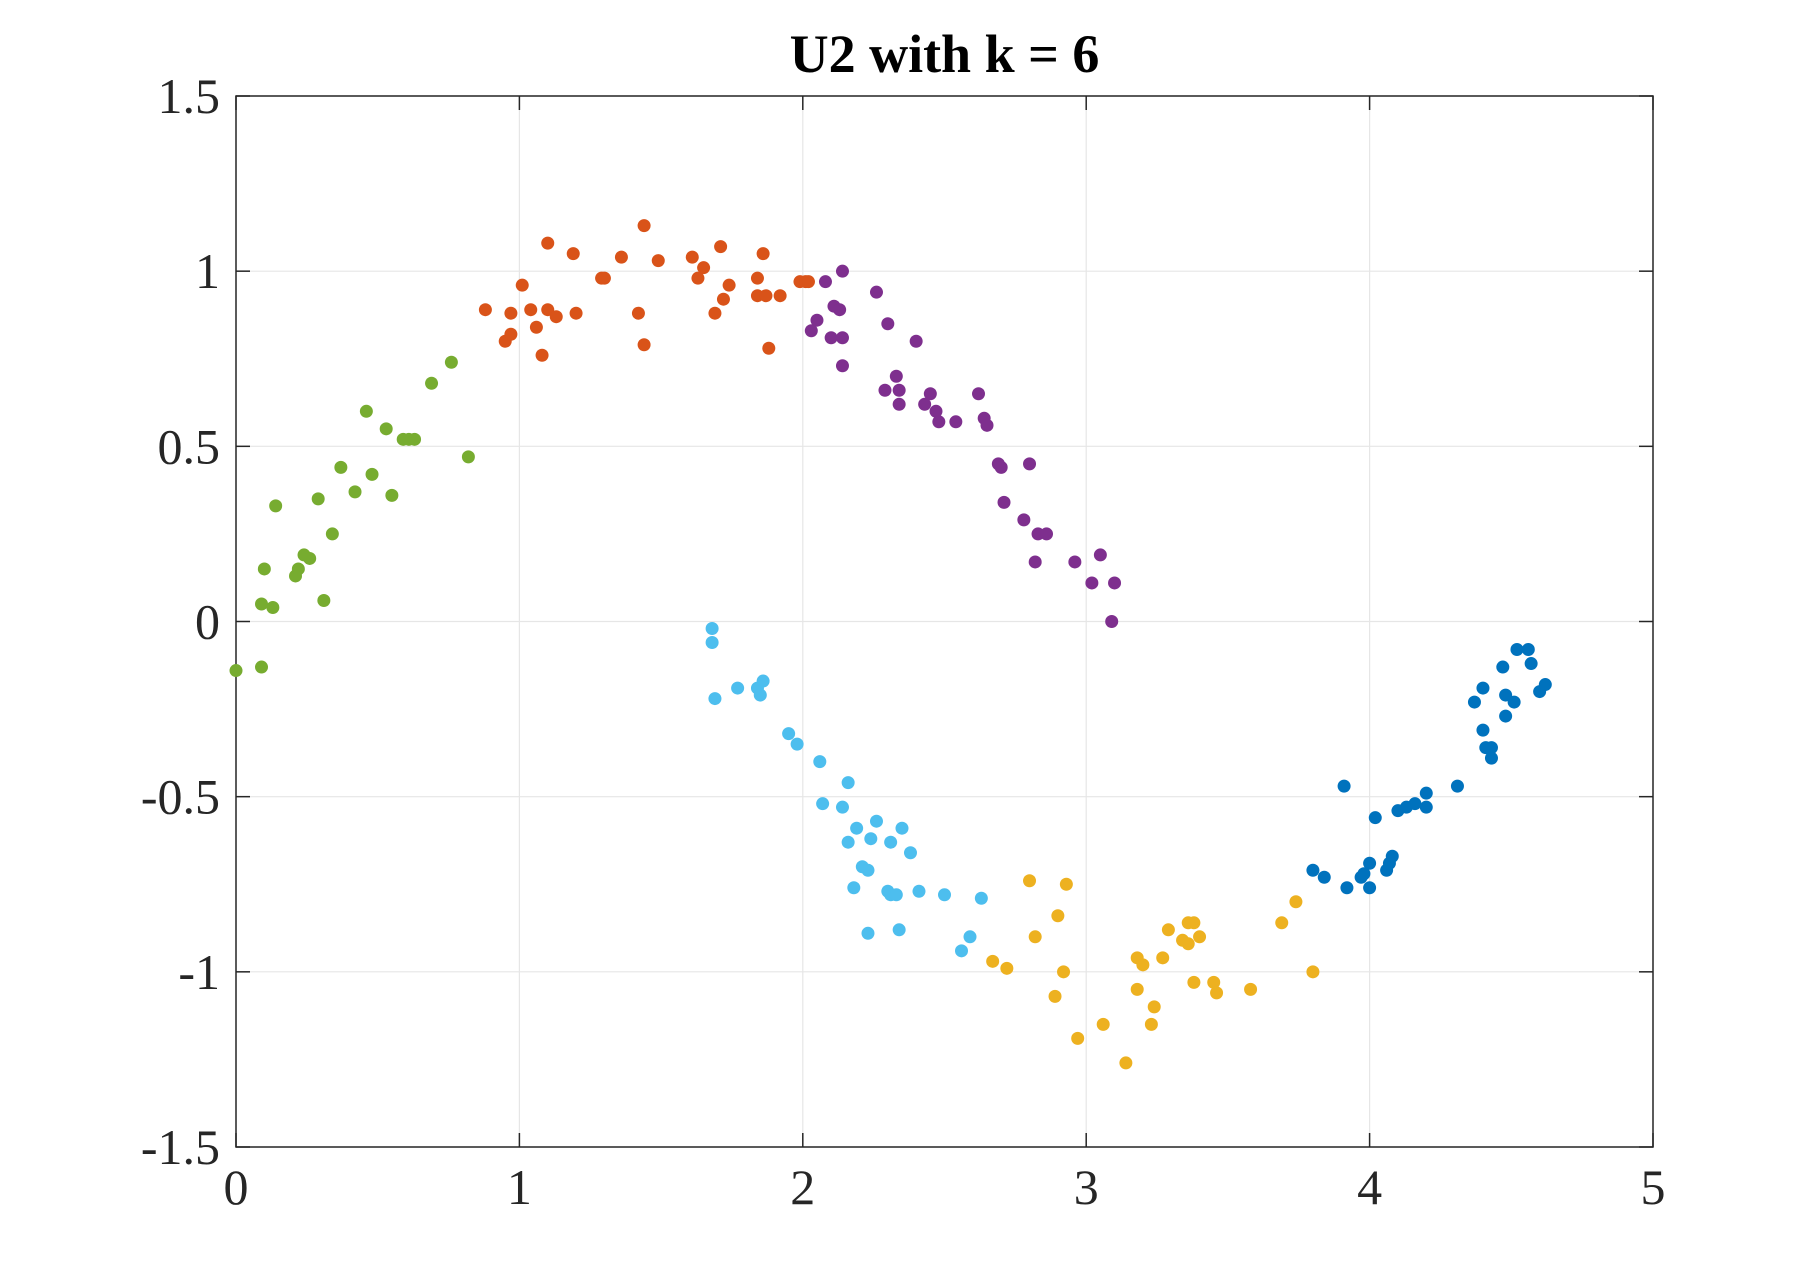 Image resolution: width=1800 pixels, height=1270 pixels. Describe the element at coordinates (945, 54) in the screenshot. I see `chart-title: U2 with k = 6` at that location.